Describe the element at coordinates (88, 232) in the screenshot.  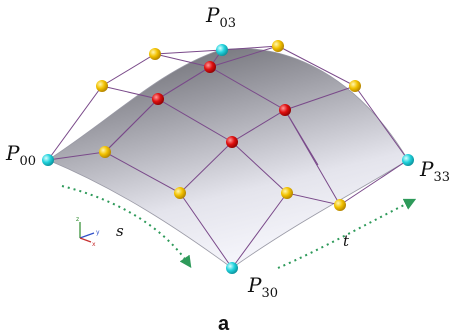
I see `axes-icon: z y x` at that location.